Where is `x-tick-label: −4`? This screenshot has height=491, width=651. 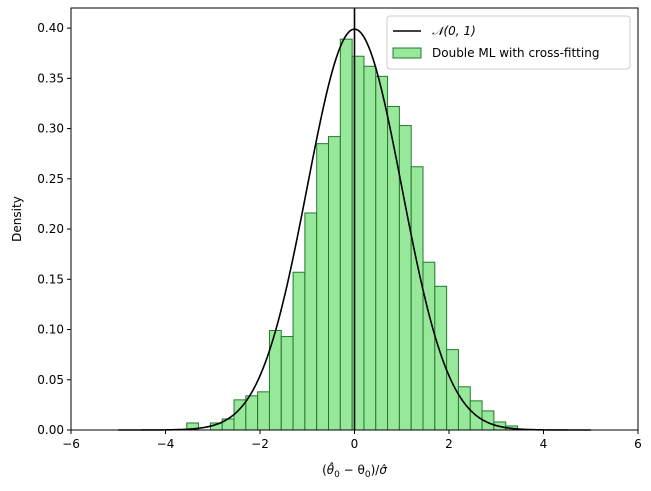 x-tick-label: −4 is located at coordinates (166, 444).